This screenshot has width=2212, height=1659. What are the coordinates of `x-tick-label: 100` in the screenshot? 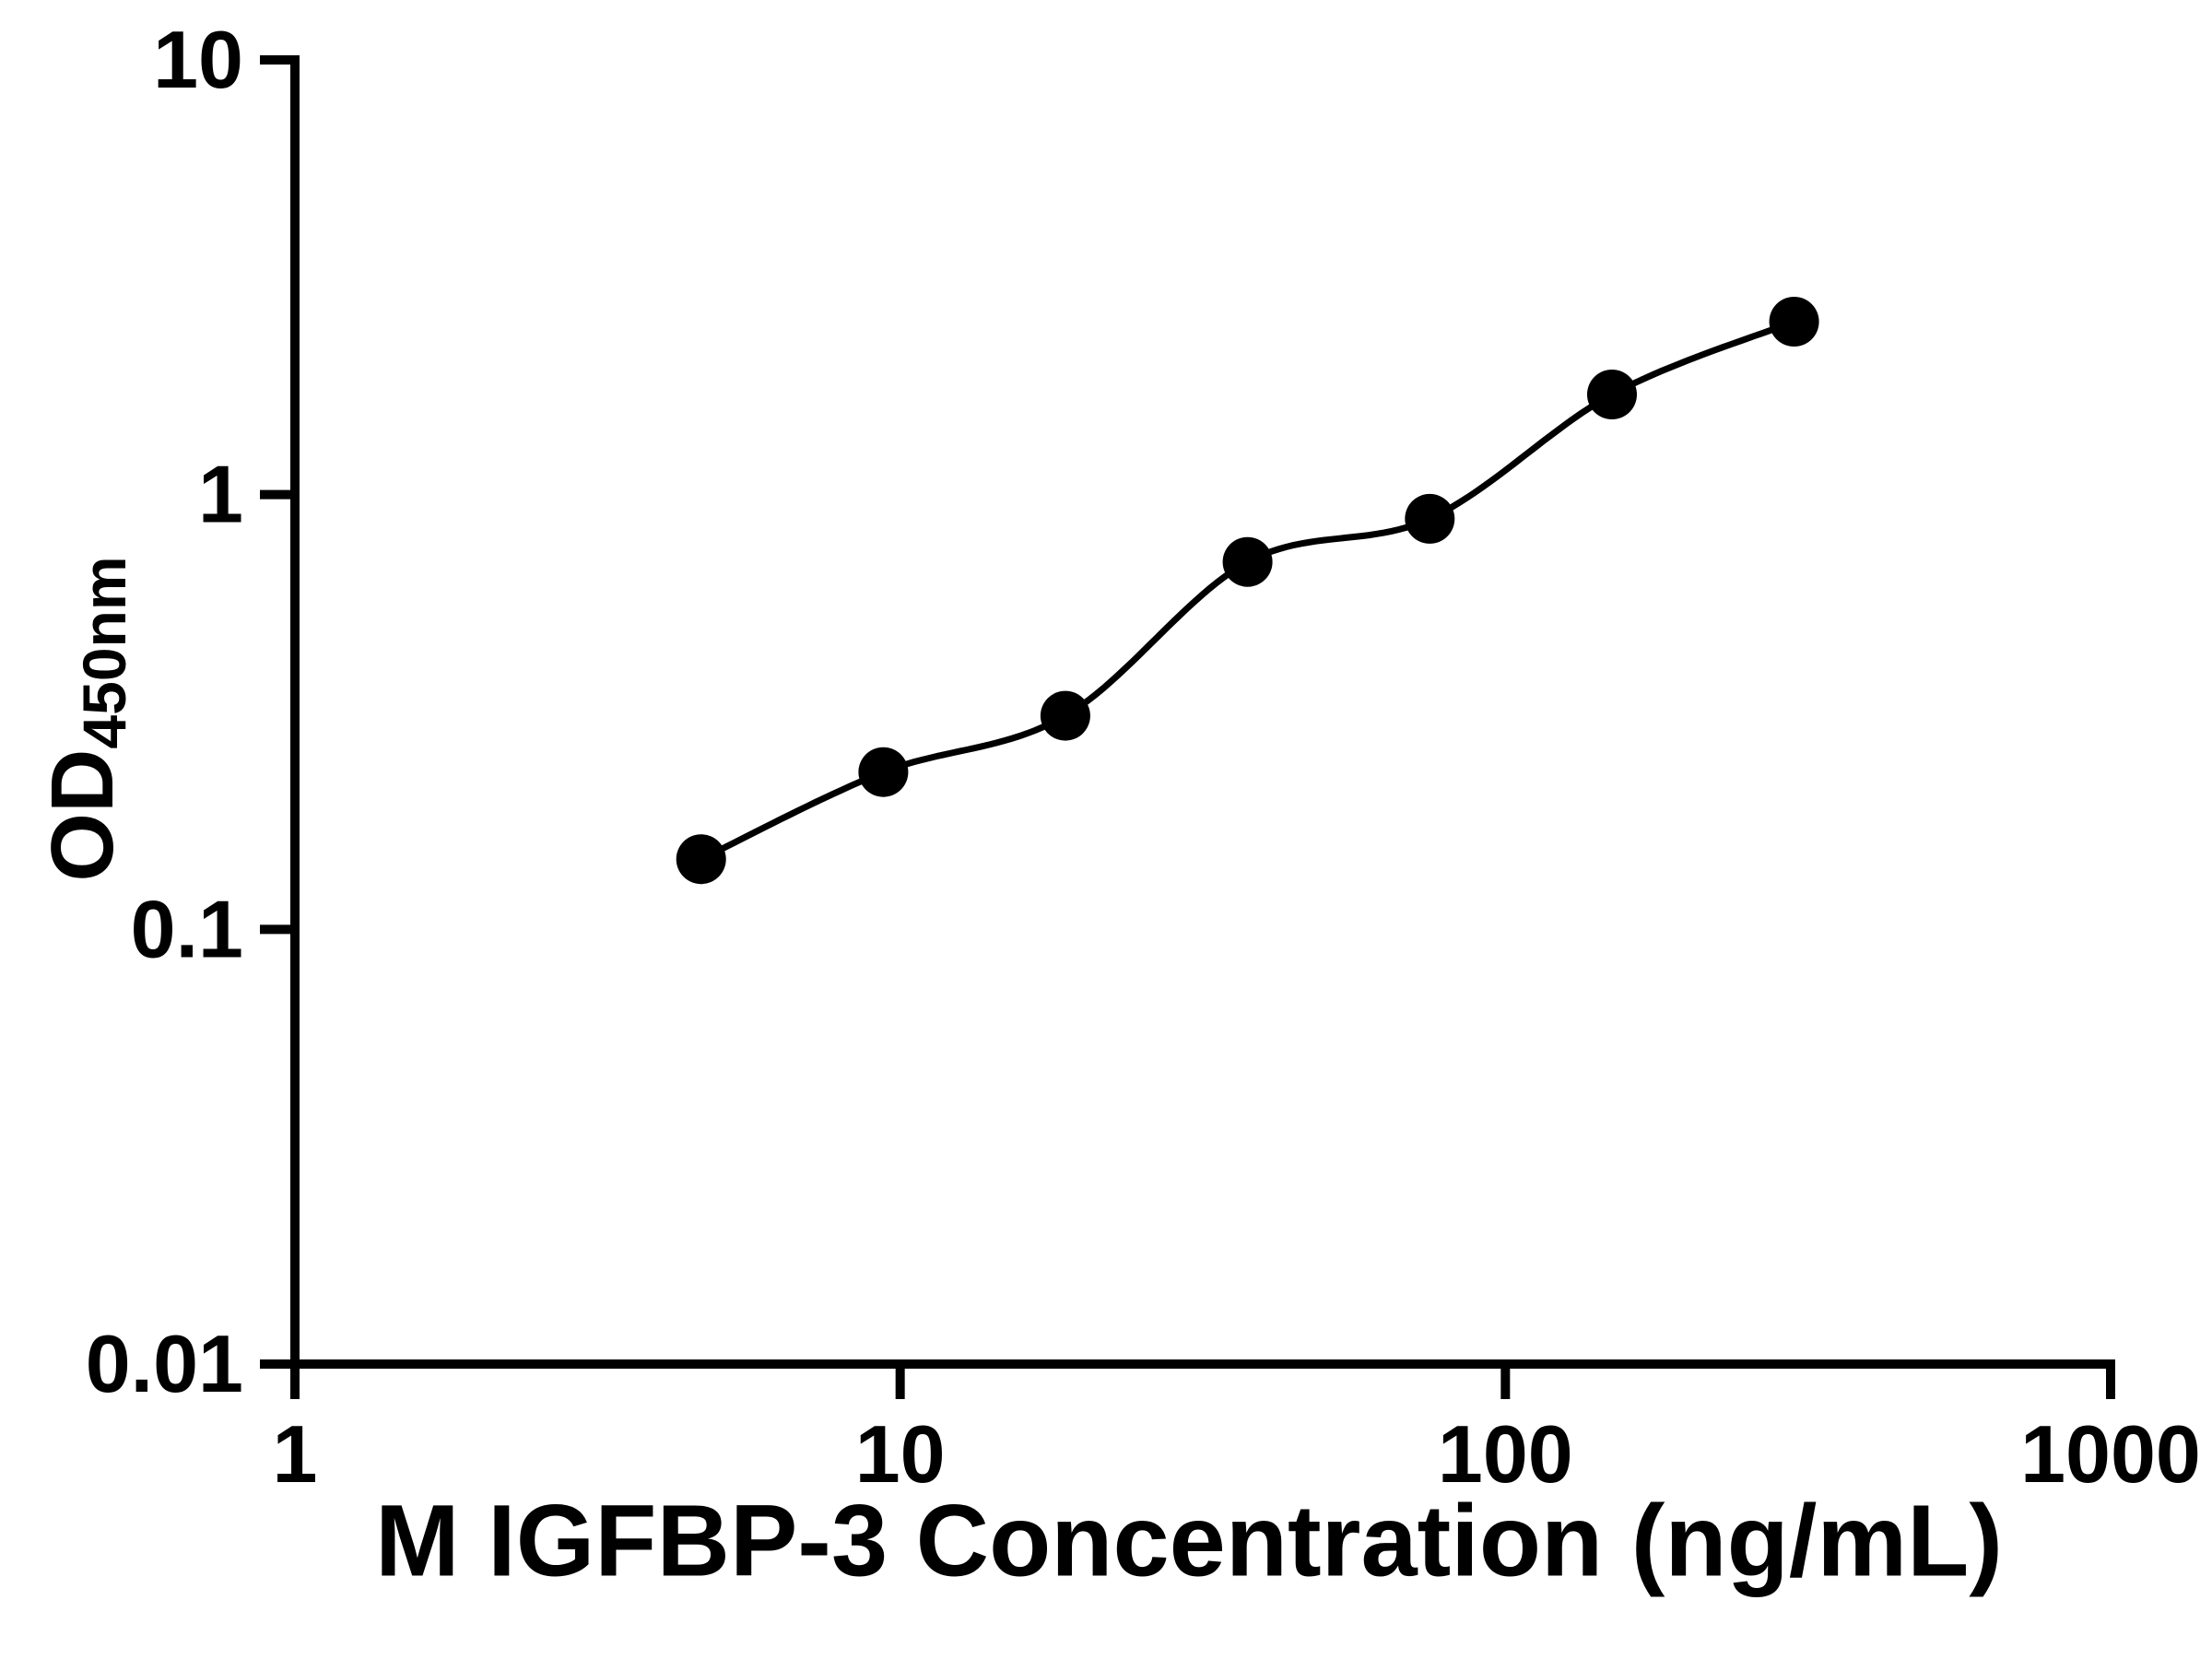 It's located at (1505, 1454).